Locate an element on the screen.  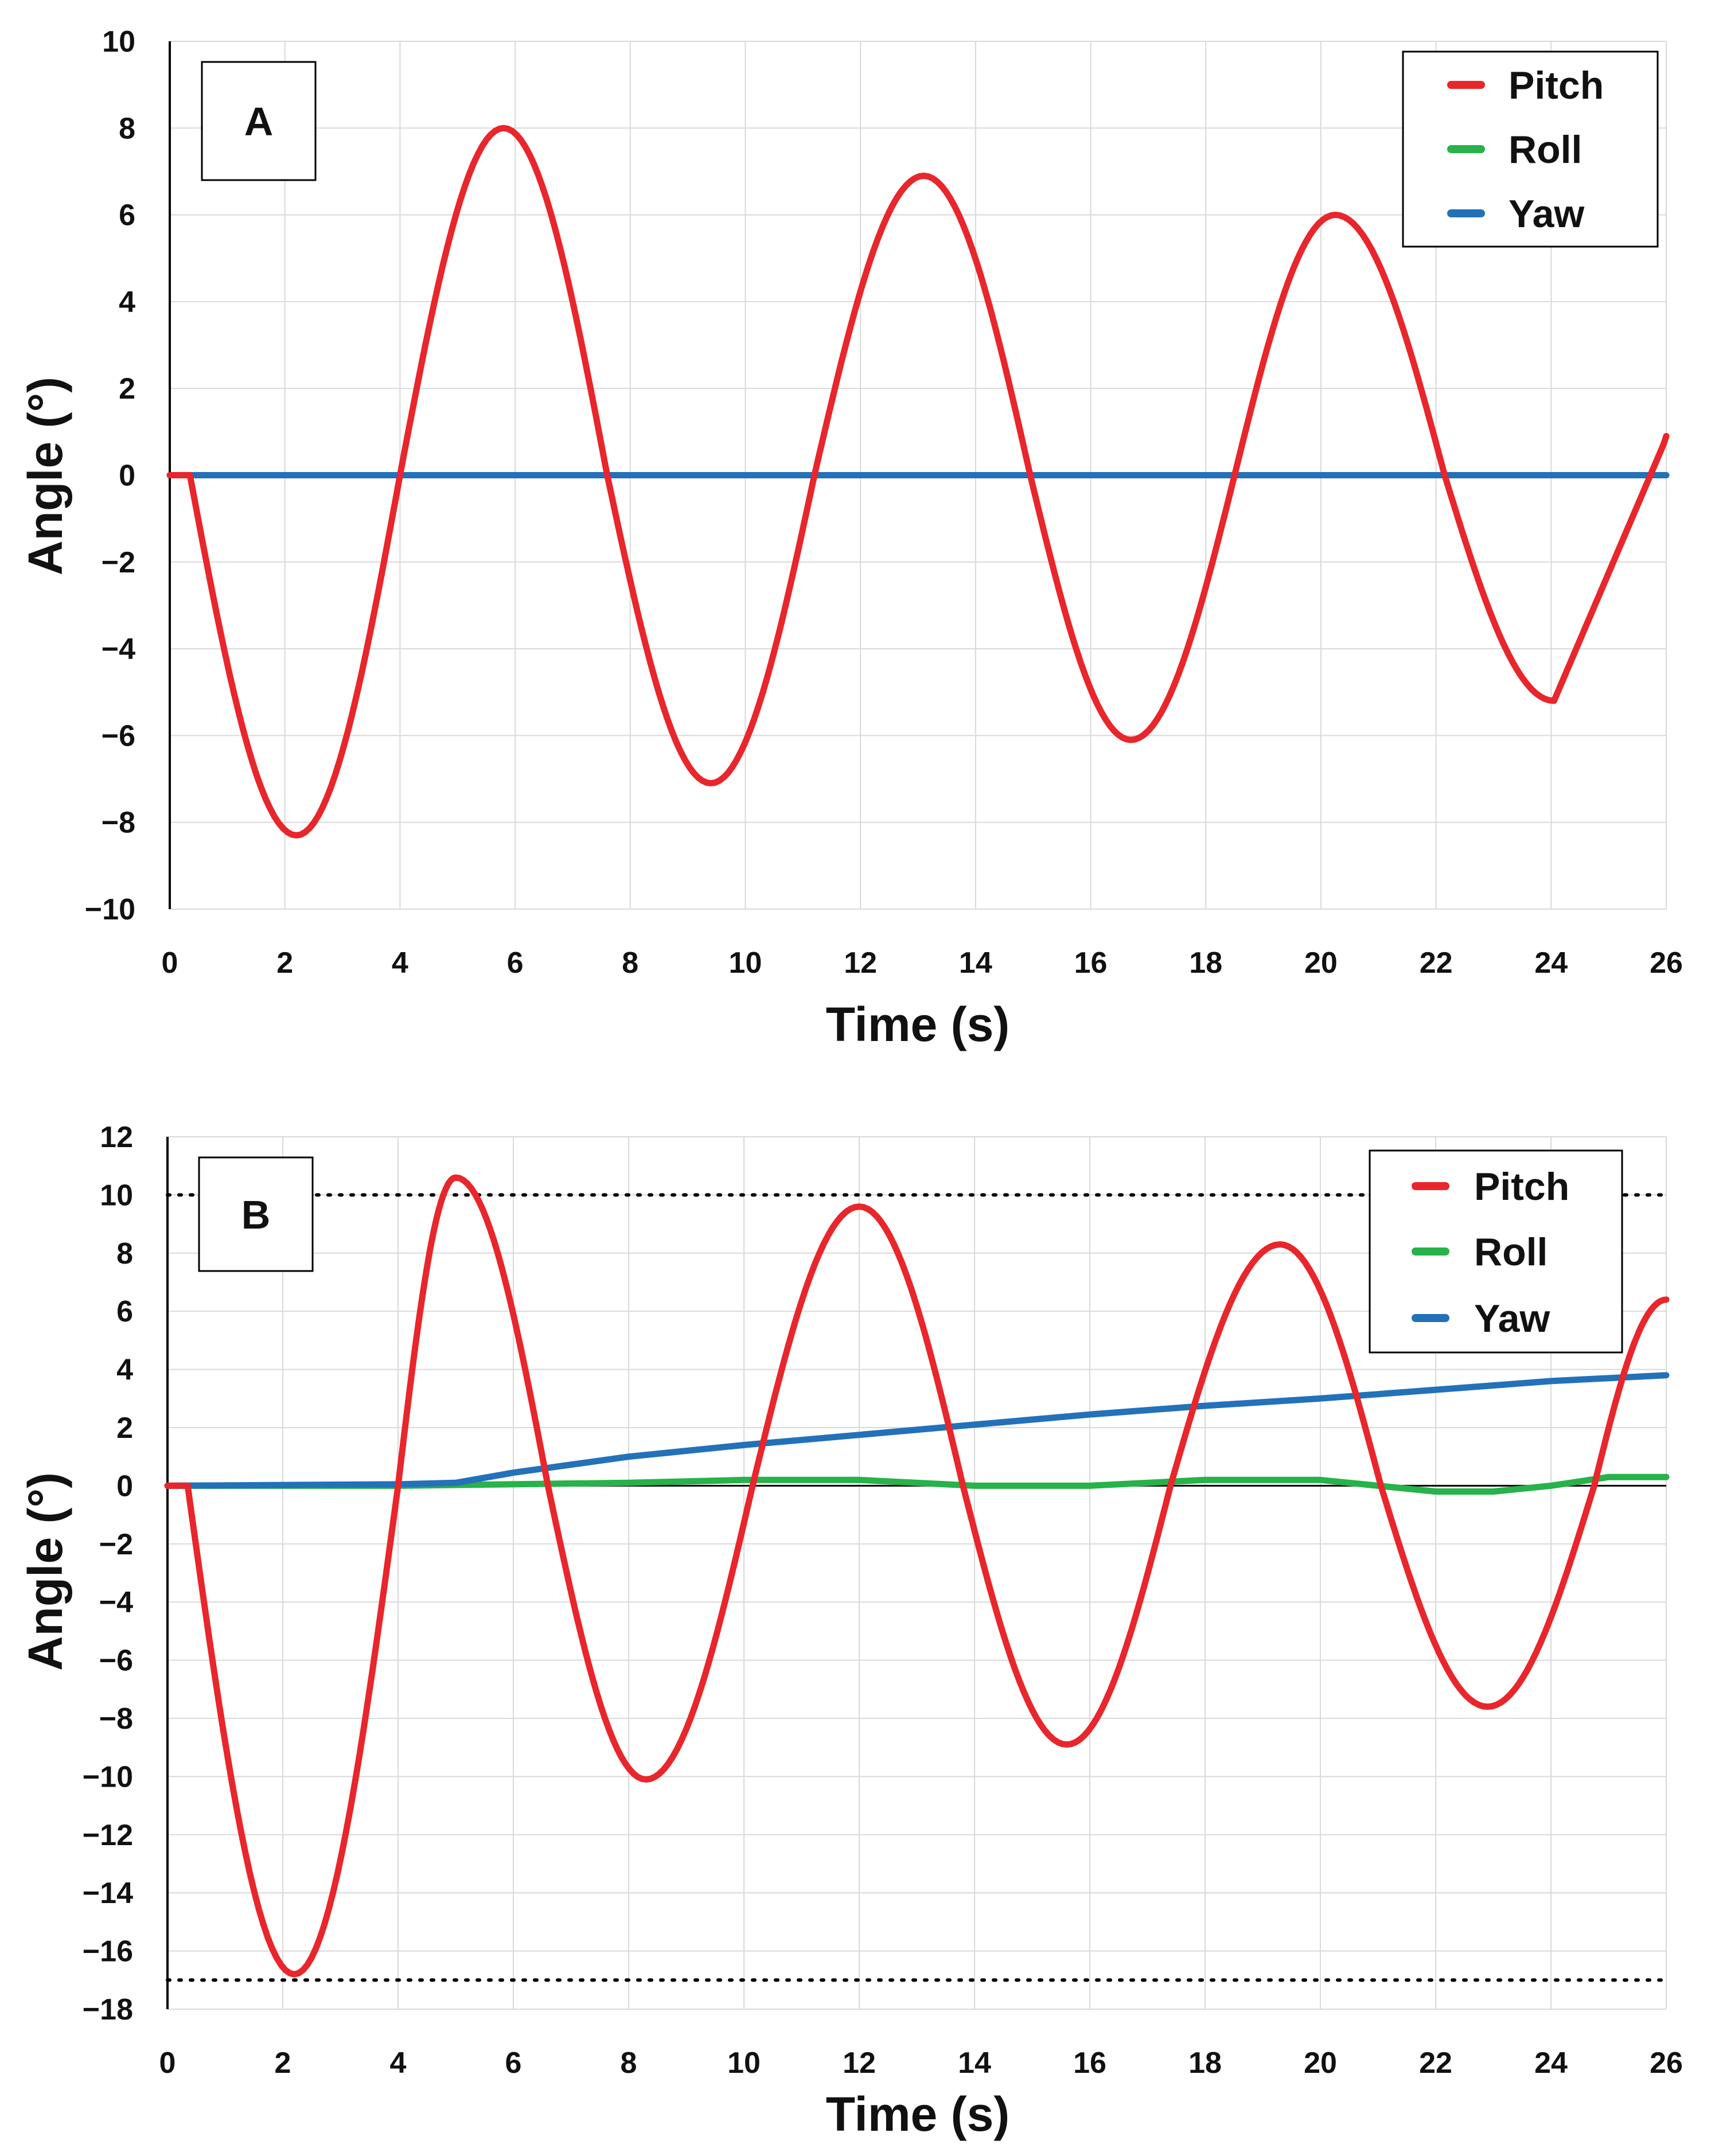
panel-b-label-box: B is located at coordinates (256, 1214).